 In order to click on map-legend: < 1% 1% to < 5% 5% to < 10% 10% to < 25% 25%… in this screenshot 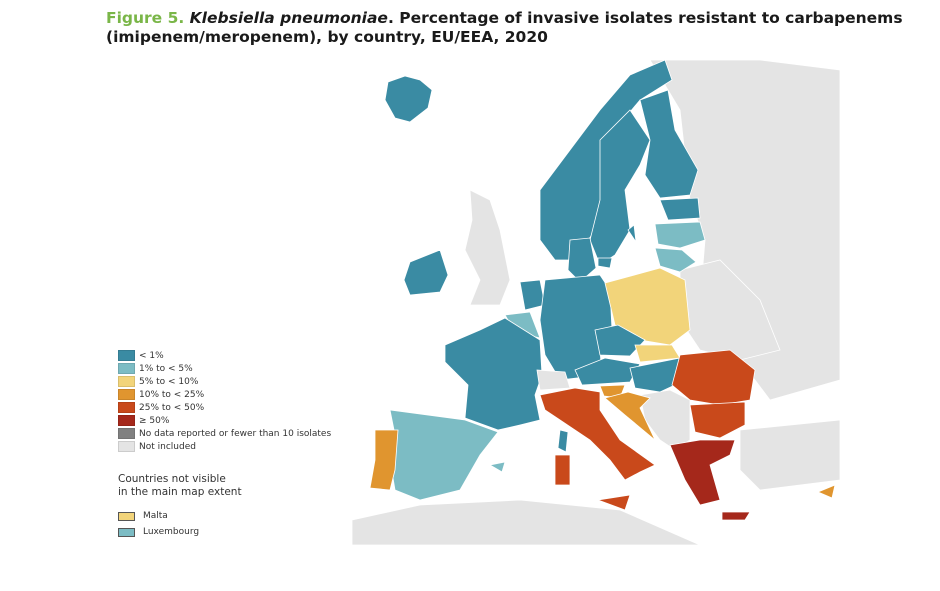, I will do `click(224, 444)`.